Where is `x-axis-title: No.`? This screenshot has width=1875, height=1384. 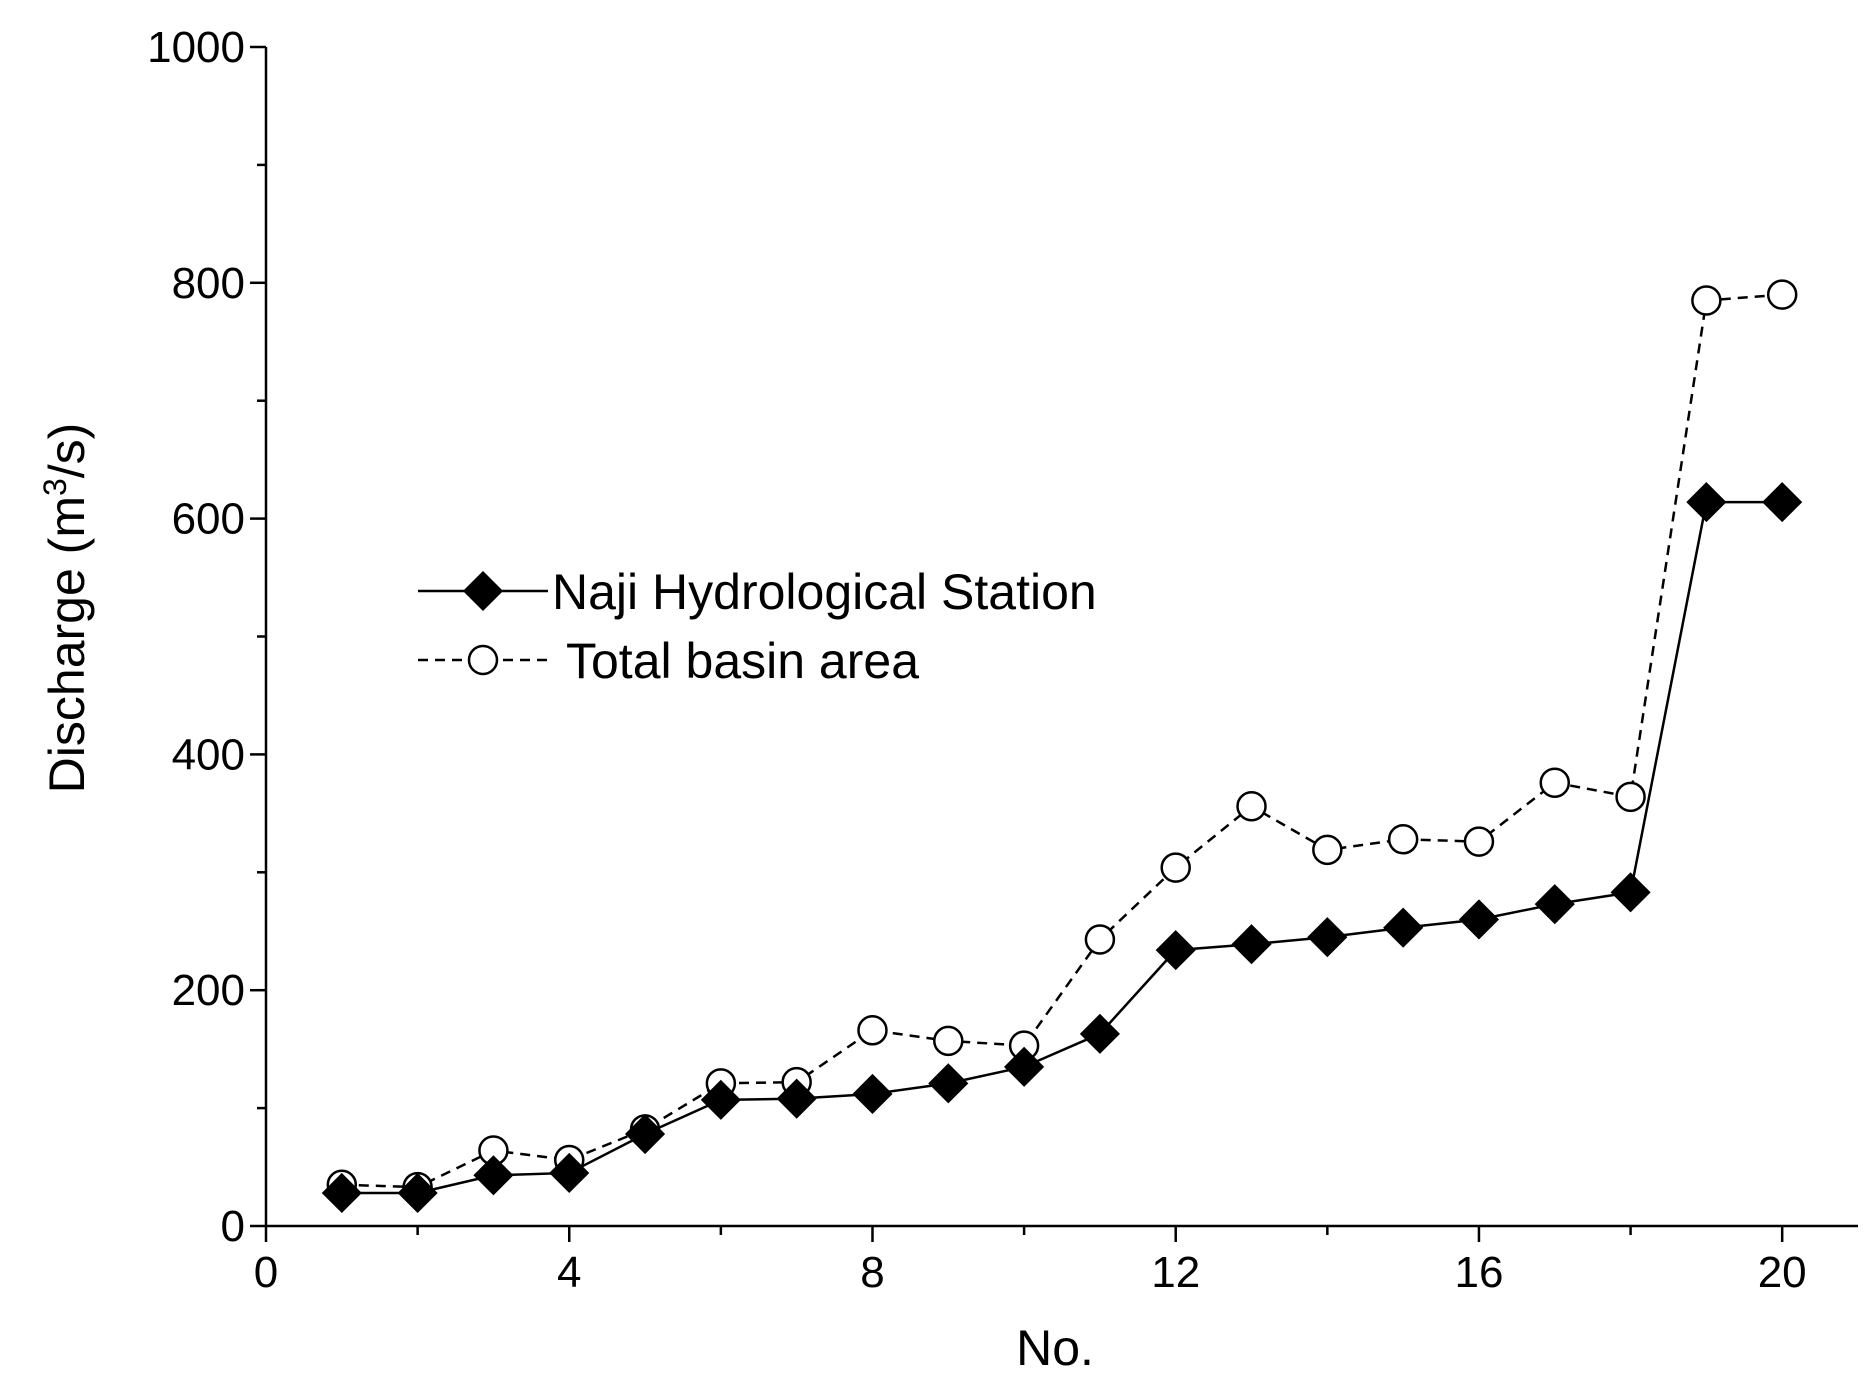
x-axis-title: No. is located at coordinates (1055, 1348).